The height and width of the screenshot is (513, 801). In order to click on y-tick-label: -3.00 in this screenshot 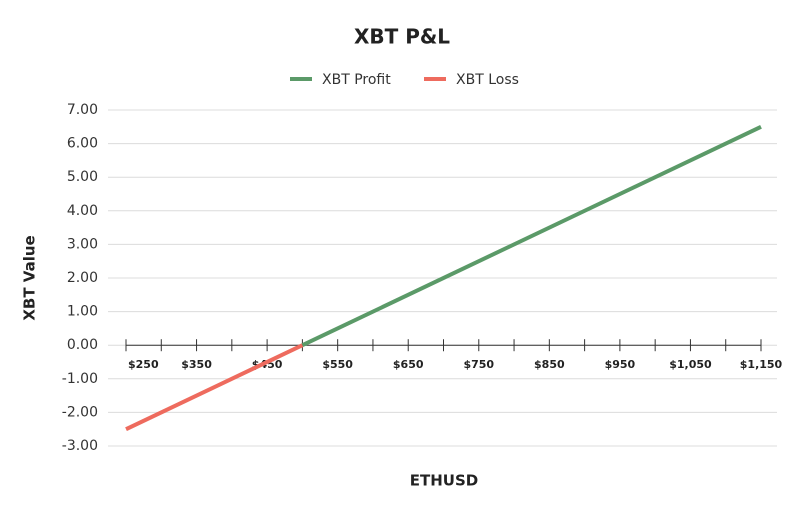, I will do `click(80, 446)`.